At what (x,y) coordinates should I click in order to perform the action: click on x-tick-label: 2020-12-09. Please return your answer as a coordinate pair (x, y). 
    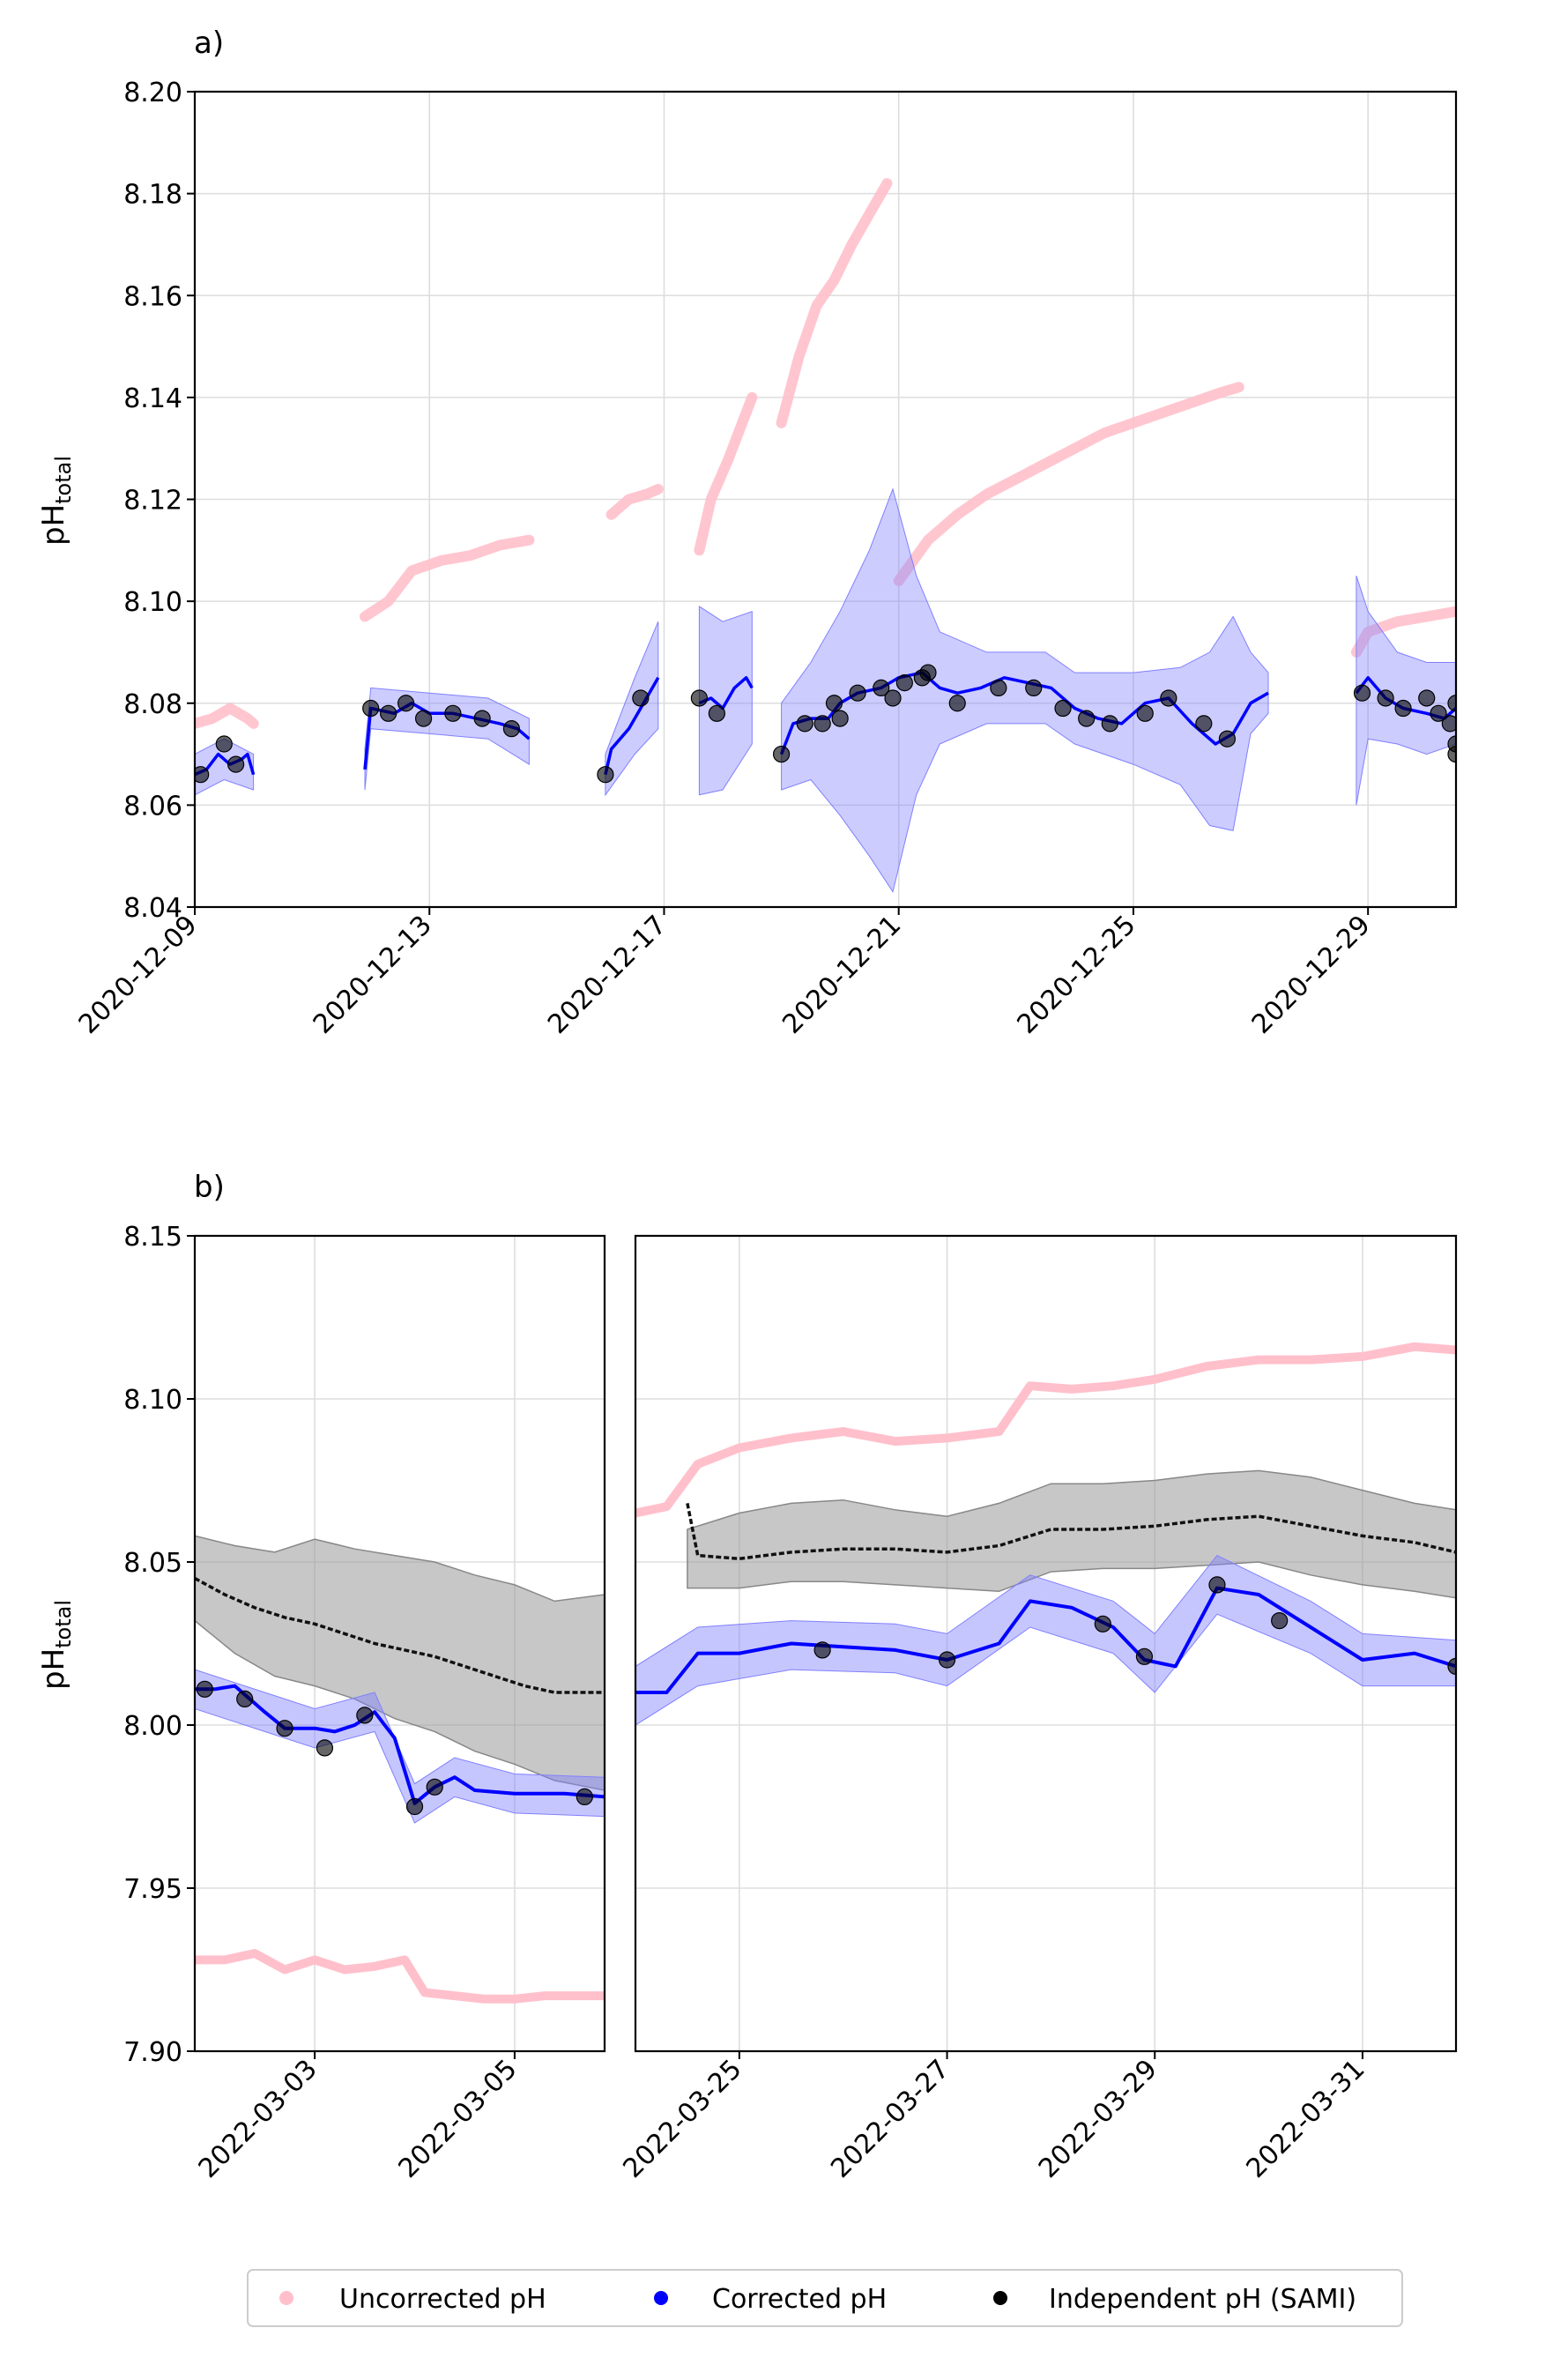
    Looking at the image, I should click on (138, 975).